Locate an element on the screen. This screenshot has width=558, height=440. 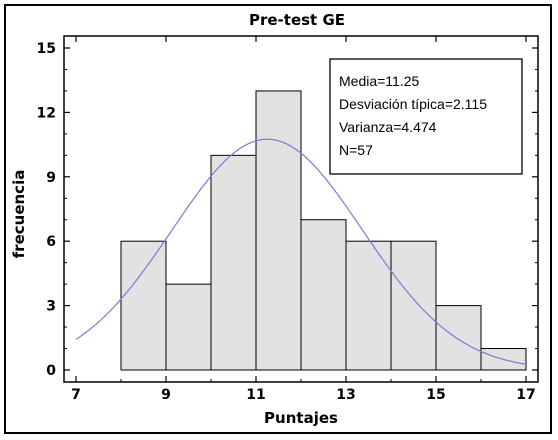
stats-line: N=57 is located at coordinates (356, 150).